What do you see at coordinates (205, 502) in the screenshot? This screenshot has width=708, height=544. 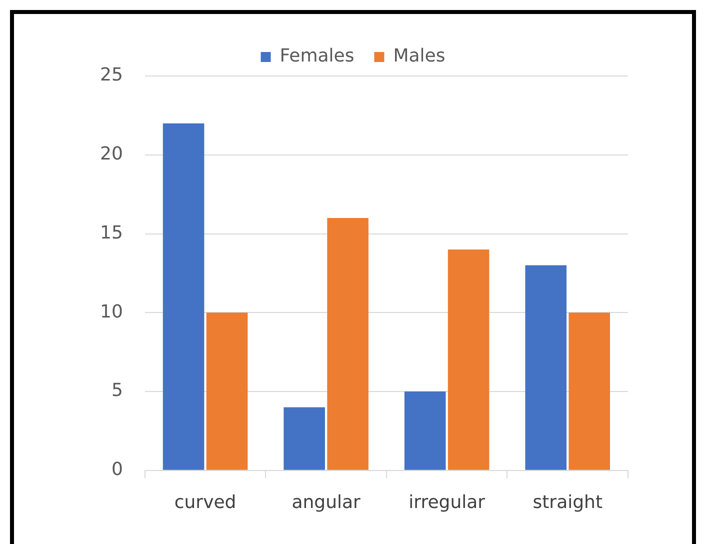 I see `x-tick-label: curved` at bounding box center [205, 502].